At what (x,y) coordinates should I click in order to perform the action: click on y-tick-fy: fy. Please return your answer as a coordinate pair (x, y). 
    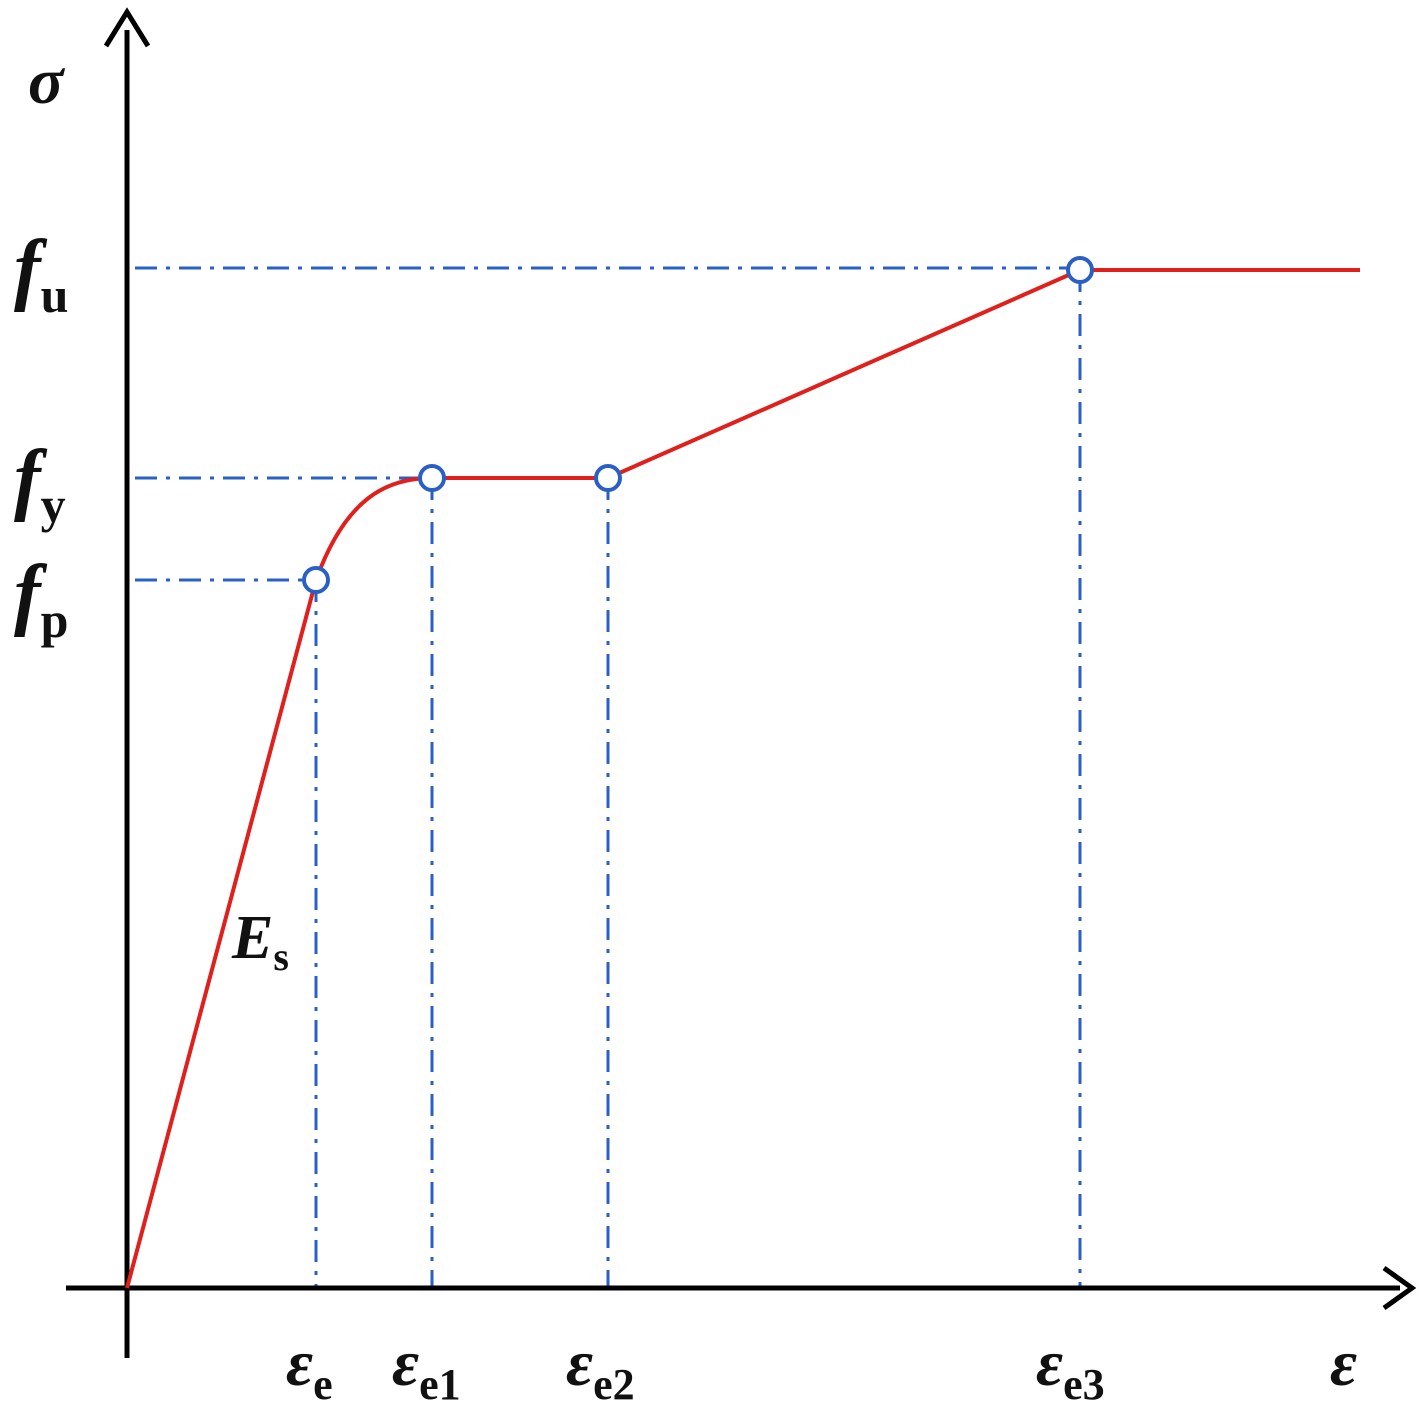
    Looking at the image, I should click on (40, 484).